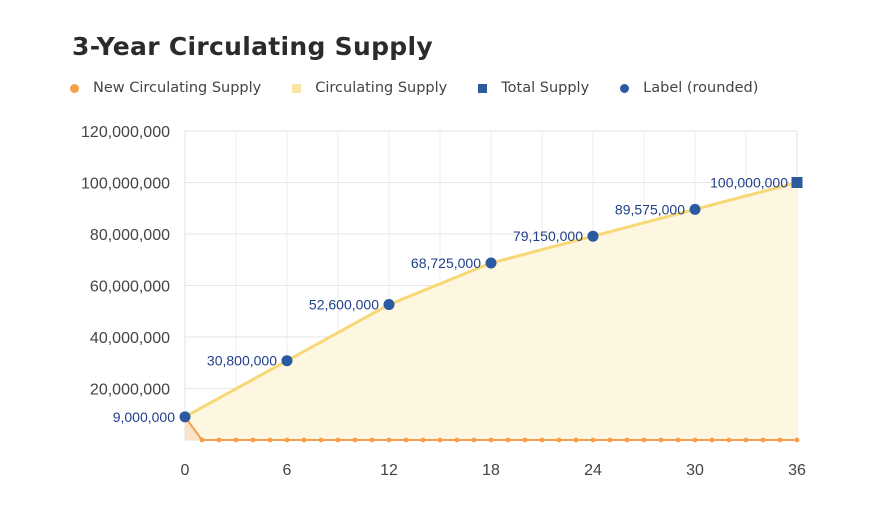 This screenshot has height=508, width=875. I want to click on data-label: 9,000,000, so click(144, 417).